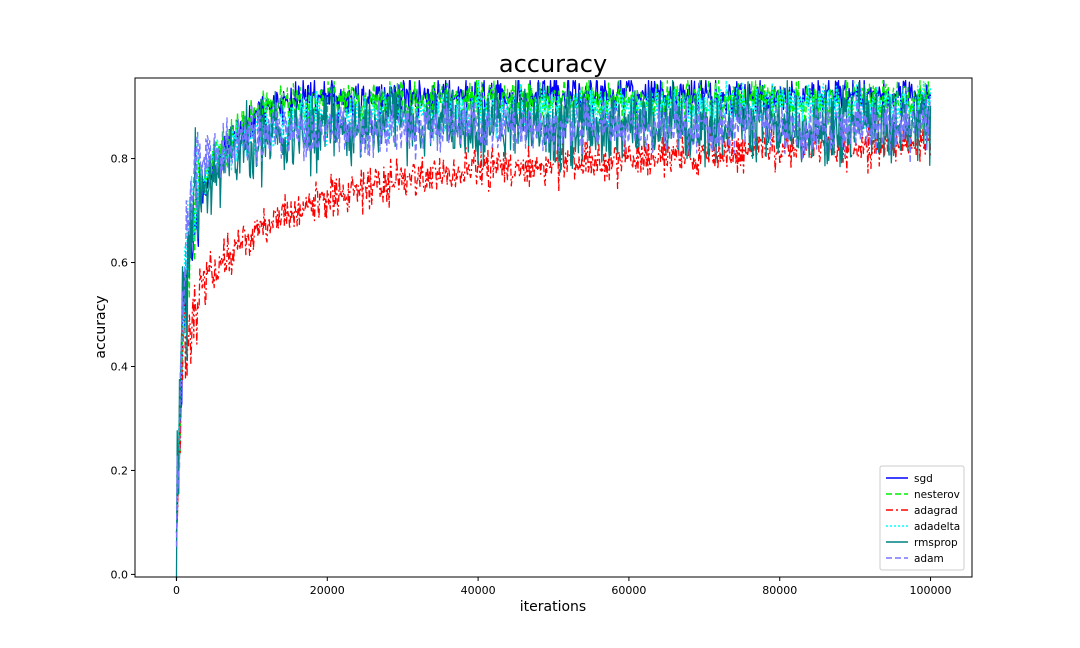 The width and height of the screenshot is (1080, 648). Describe the element at coordinates (937, 495) in the screenshot. I see `legend-label-nesterov: nesterov` at that location.